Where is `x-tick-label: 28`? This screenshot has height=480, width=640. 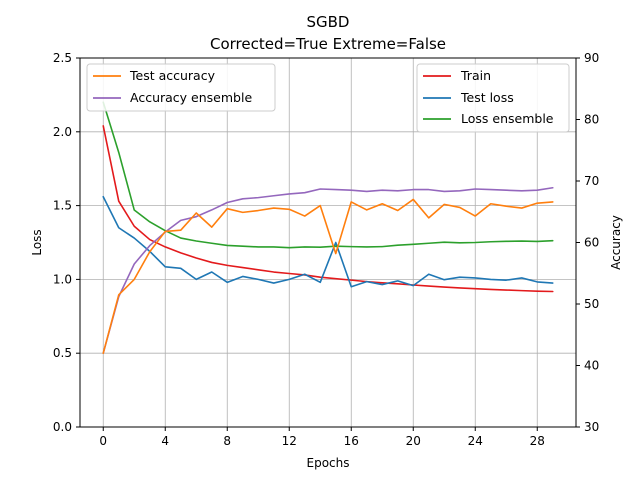
x-tick-label: 28 is located at coordinates (537, 441).